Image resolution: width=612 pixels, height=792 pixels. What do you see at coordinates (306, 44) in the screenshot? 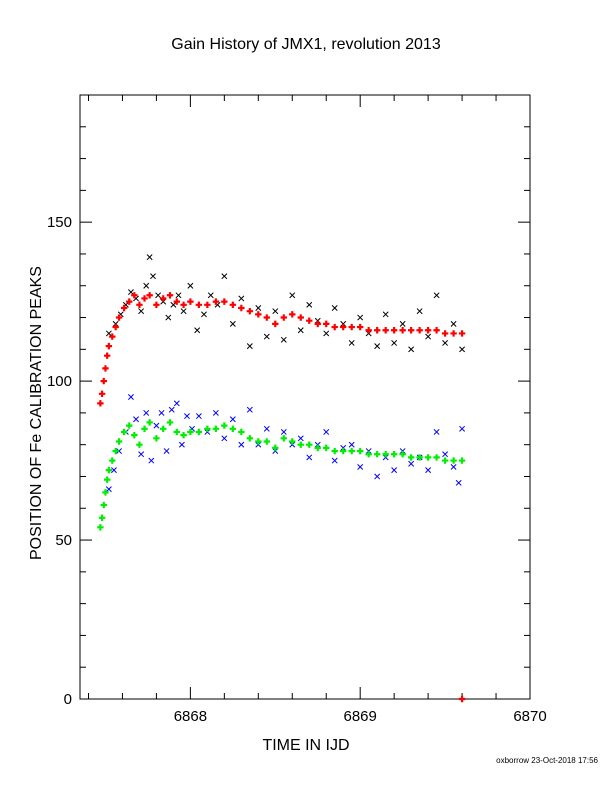
I see `chart-title: Gain History of JMX1, revolution 2013` at bounding box center [306, 44].